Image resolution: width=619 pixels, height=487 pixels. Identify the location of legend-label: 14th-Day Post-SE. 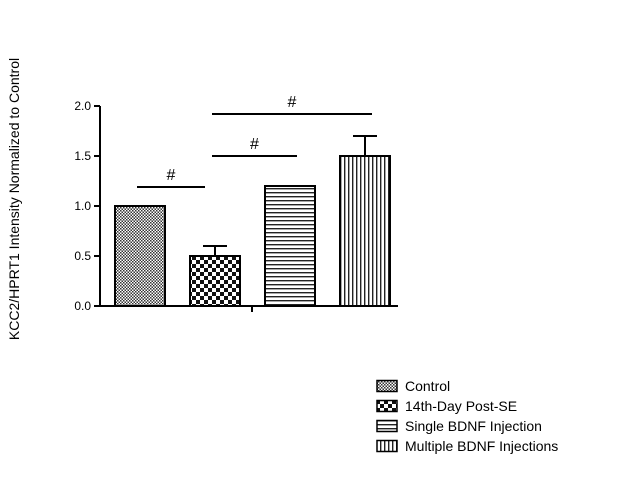
(461, 406).